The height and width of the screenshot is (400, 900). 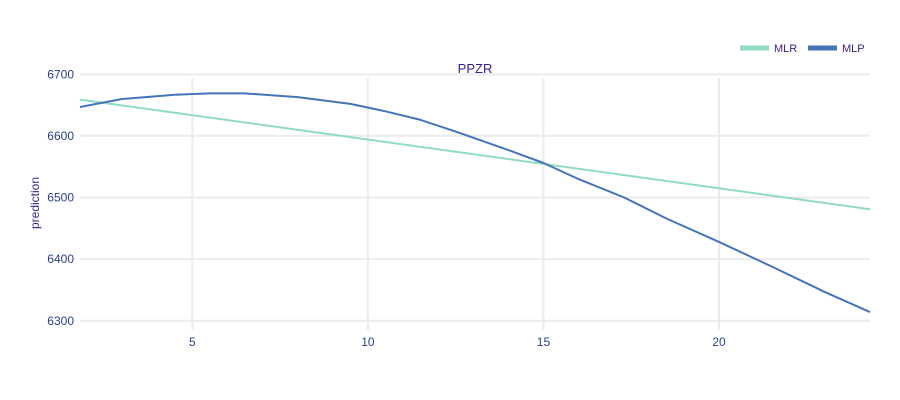 I want to click on x-tick-label: 5, so click(x=192, y=342).